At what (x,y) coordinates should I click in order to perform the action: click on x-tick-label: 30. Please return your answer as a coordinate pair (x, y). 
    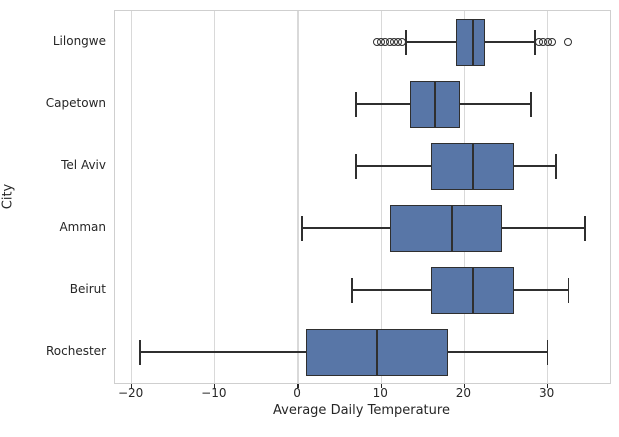
    Looking at the image, I should click on (546, 393).